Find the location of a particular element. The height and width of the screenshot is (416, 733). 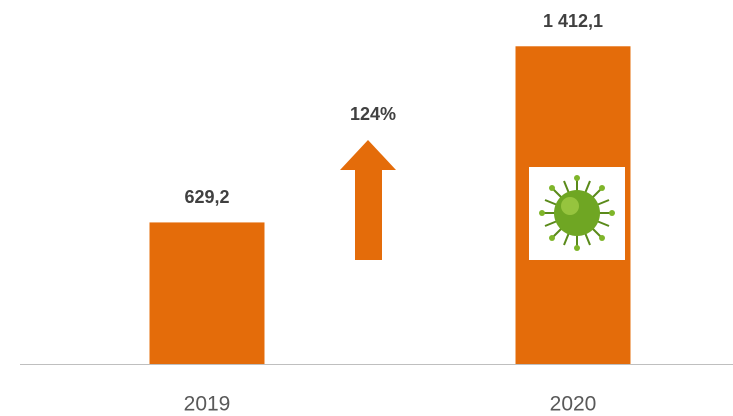

x-tick-label: 2019 is located at coordinates (207, 404).